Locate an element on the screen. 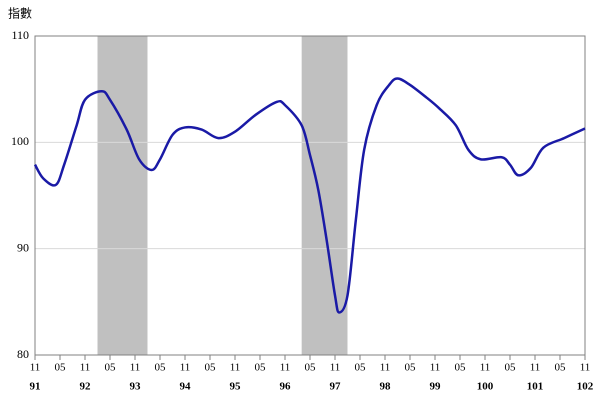  y-tick-label: 80 is located at coordinates (23, 354).